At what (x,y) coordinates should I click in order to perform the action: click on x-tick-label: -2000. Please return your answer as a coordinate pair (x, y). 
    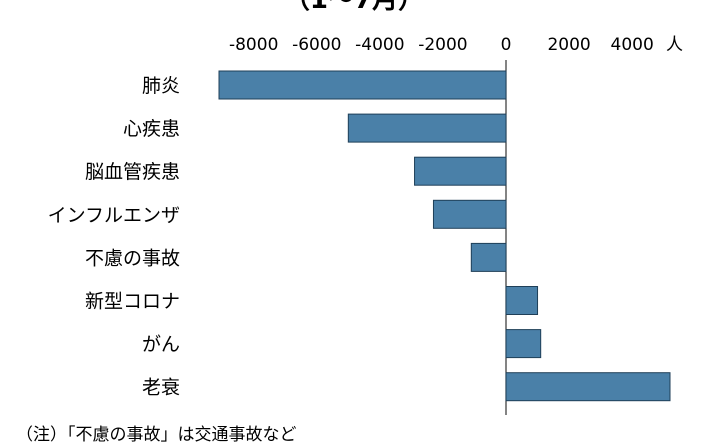
    Looking at the image, I should click on (442, 45).